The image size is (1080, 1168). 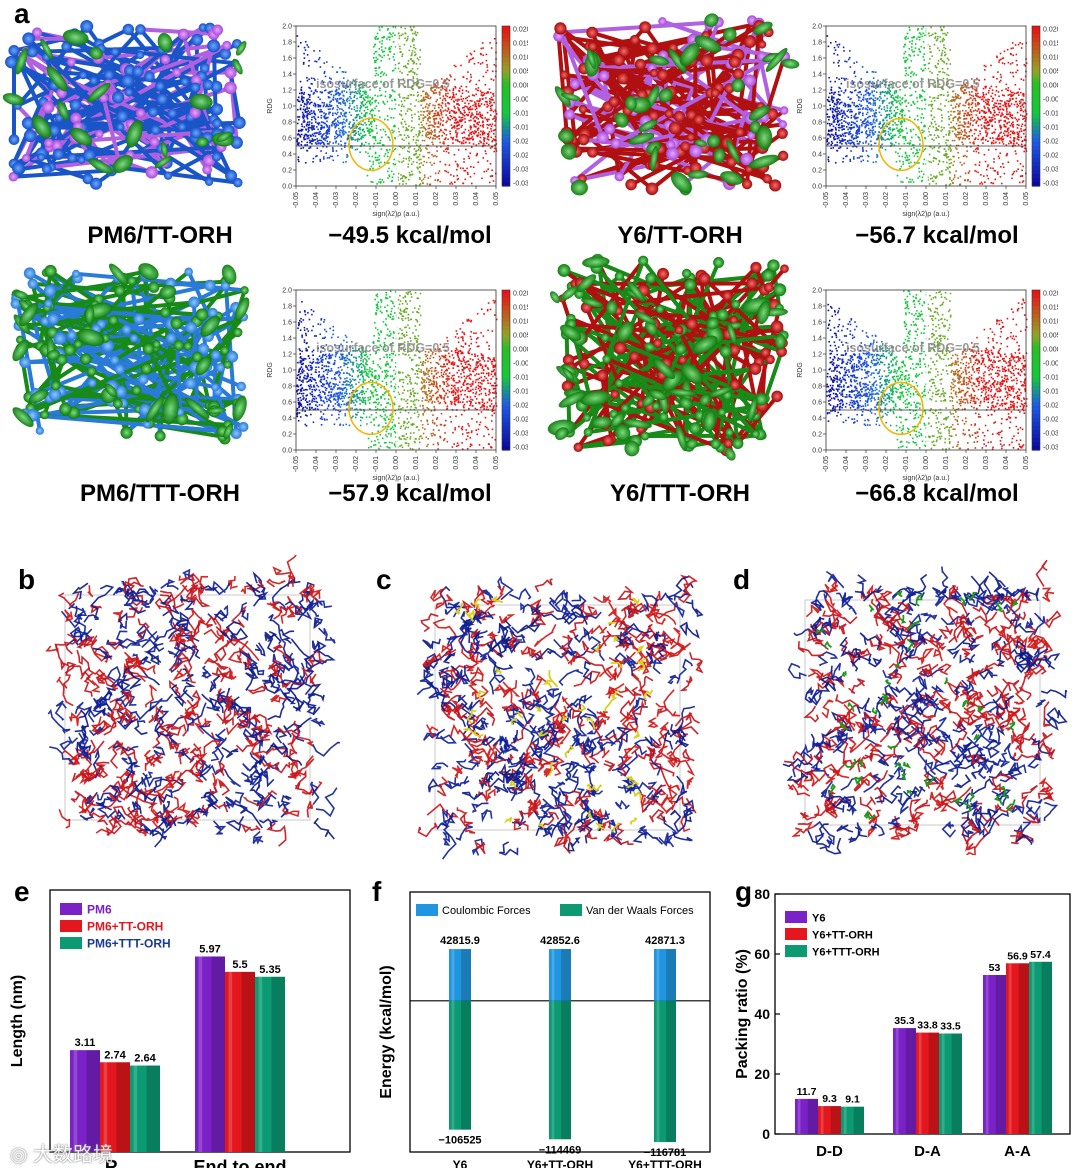 What do you see at coordinates (240, 1162) in the screenshot?
I see `category-label: End to end` at bounding box center [240, 1162].